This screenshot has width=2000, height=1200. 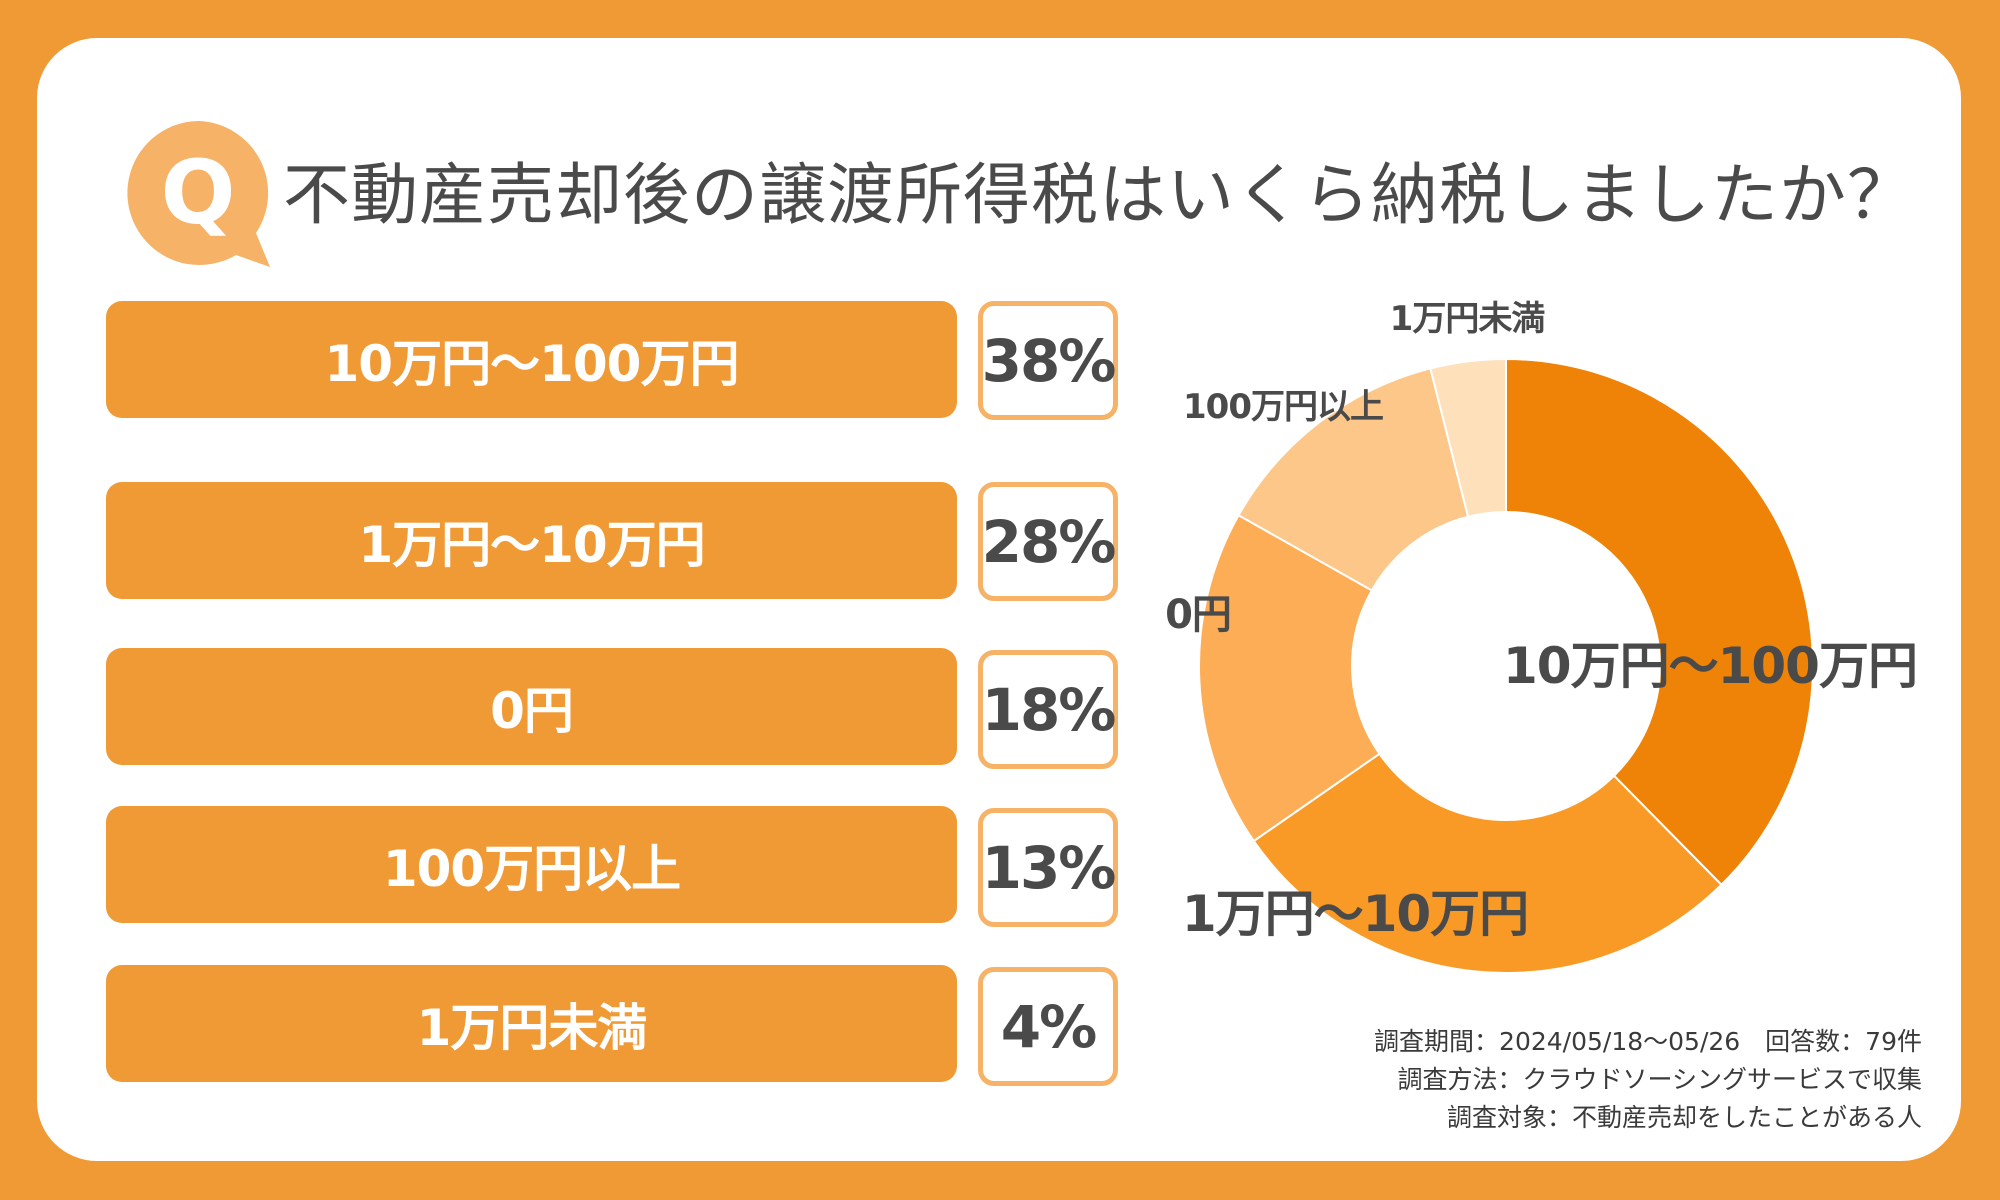 I want to click on percent-label: 4%, so click(x=1048, y=1026).